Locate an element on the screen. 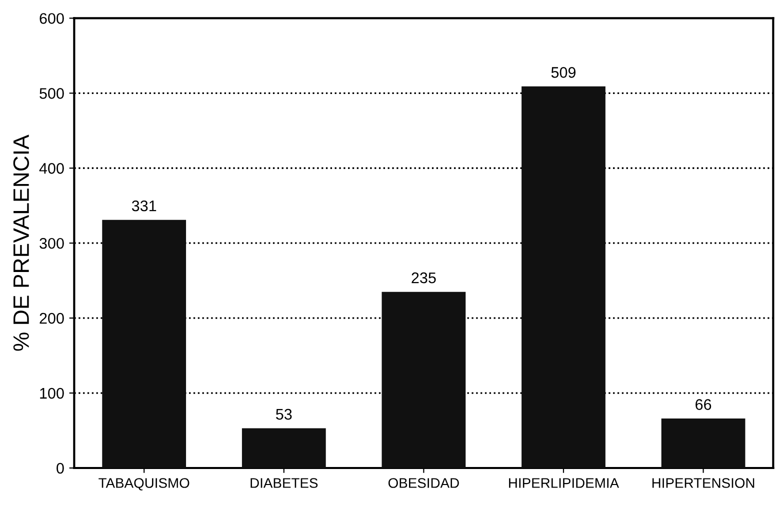 This screenshot has width=781, height=520. data-label: 235 is located at coordinates (424, 278).